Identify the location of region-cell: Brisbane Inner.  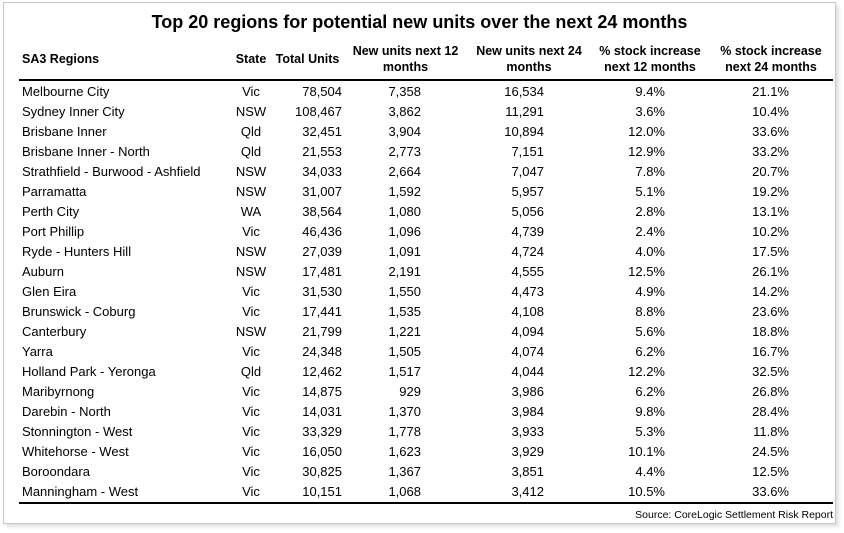
(64, 131).